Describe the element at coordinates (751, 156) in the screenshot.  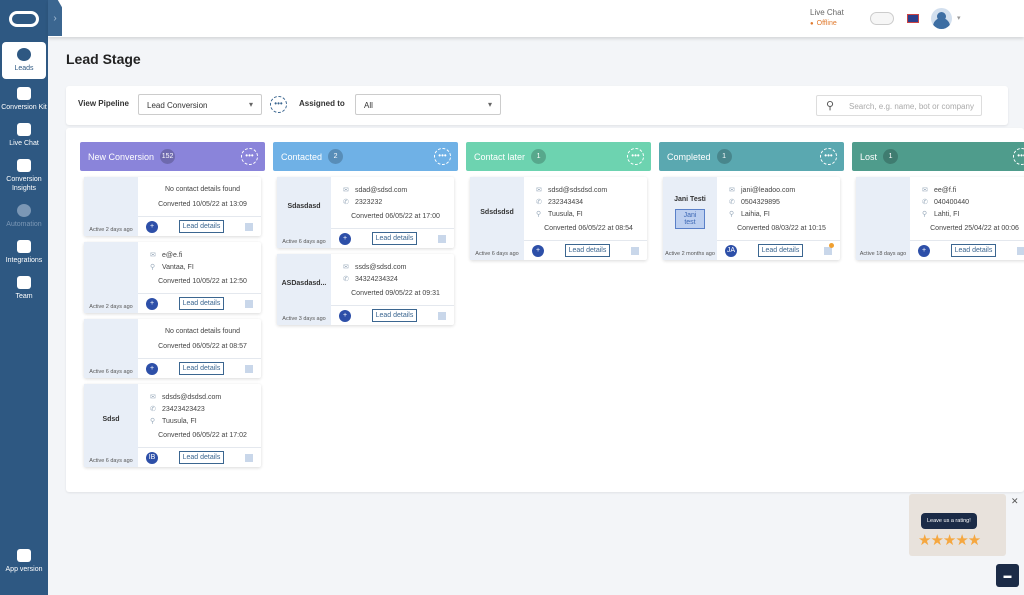
I see `column-header: Completed 1 •••` at that location.